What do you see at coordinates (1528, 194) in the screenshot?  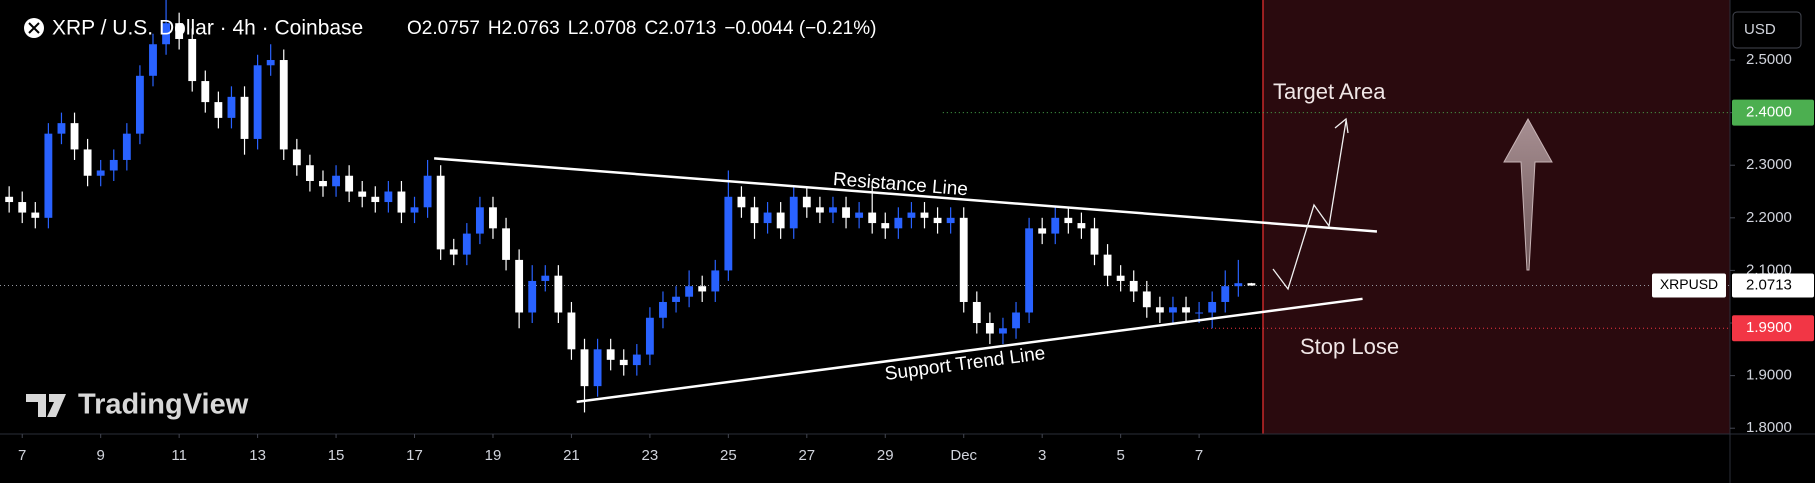 I see `big-up-arrow` at bounding box center [1528, 194].